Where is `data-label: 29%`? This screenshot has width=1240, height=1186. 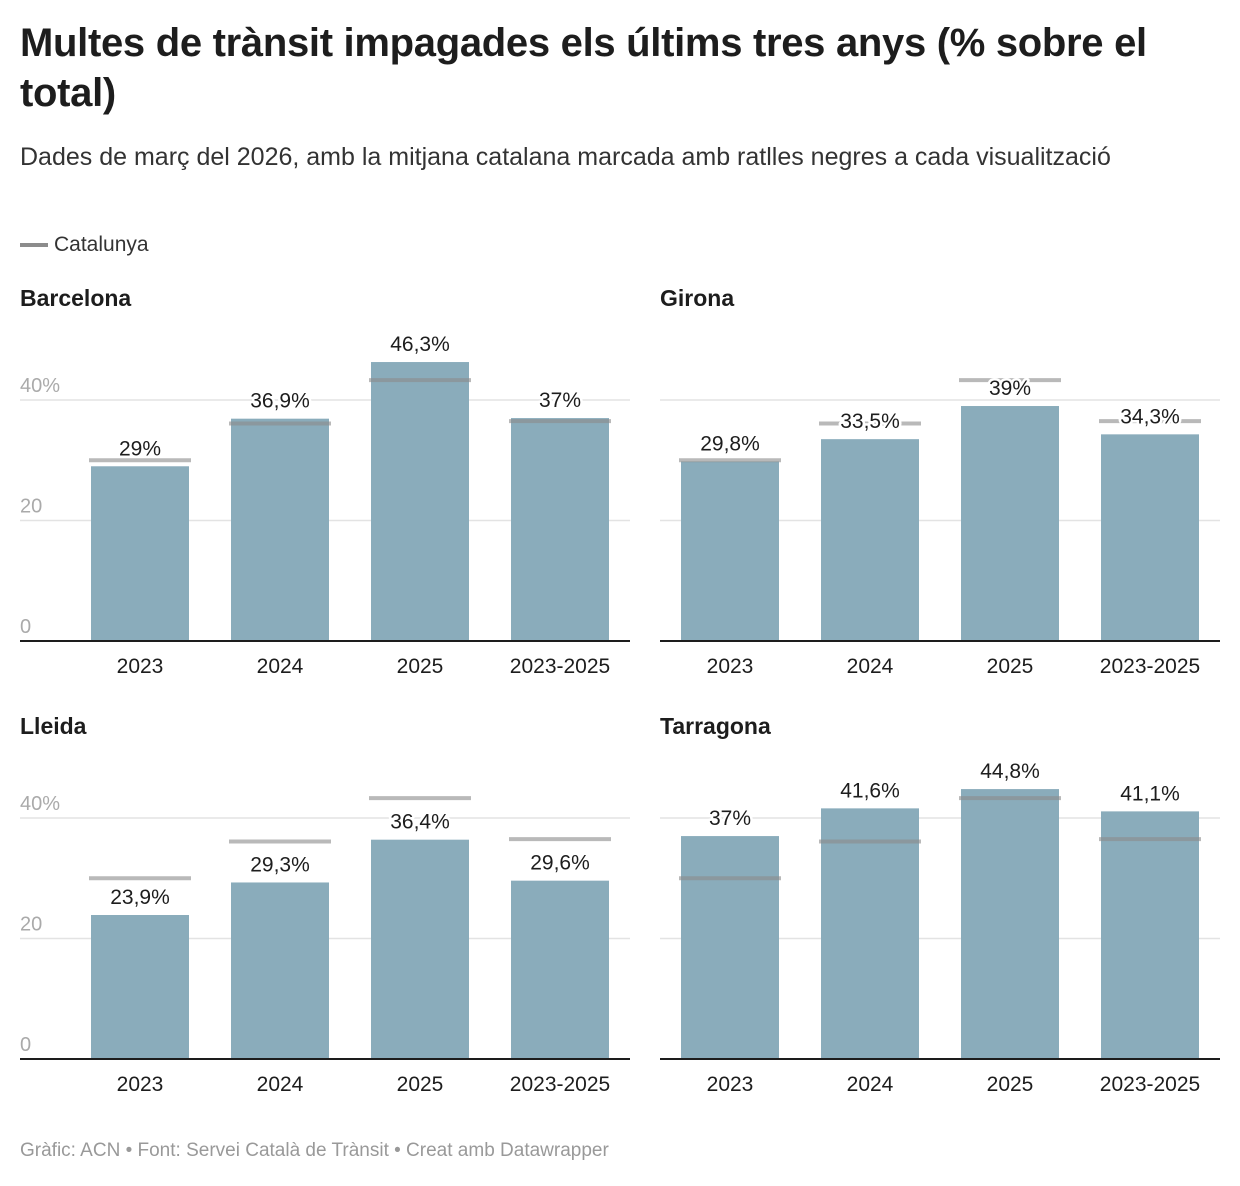
data-label: 29% is located at coordinates (140, 448).